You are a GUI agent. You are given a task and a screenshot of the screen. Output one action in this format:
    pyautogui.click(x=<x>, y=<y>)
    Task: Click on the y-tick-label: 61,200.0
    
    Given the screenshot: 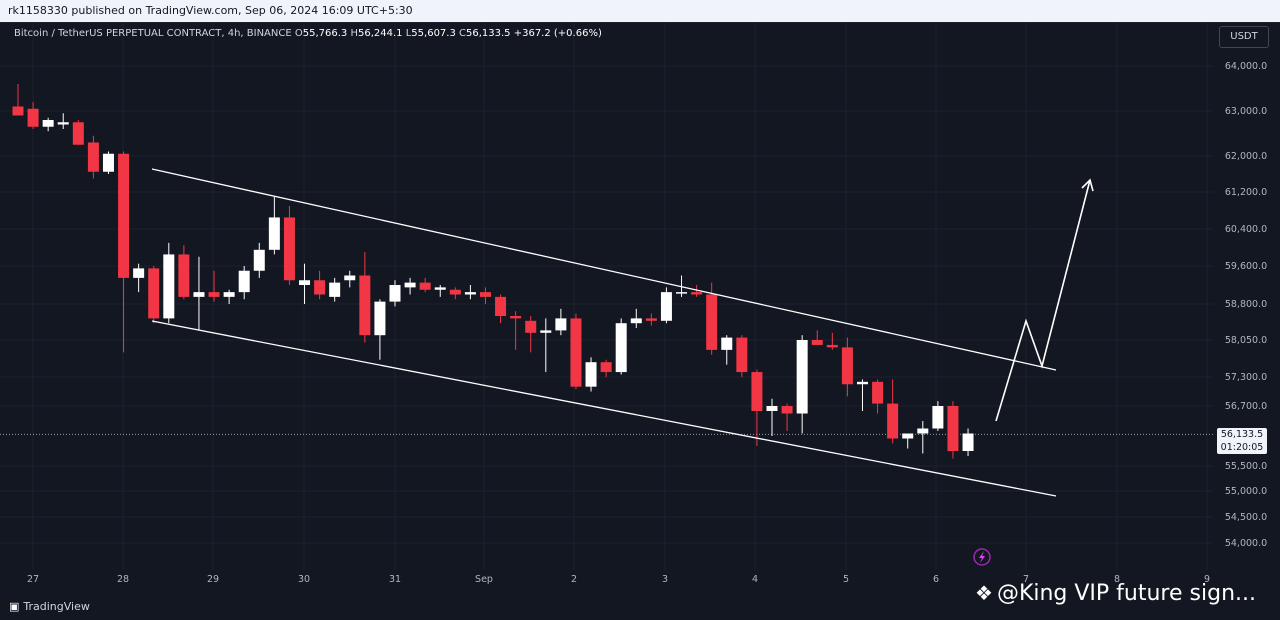 What is the action you would take?
    pyautogui.click(x=1246, y=192)
    